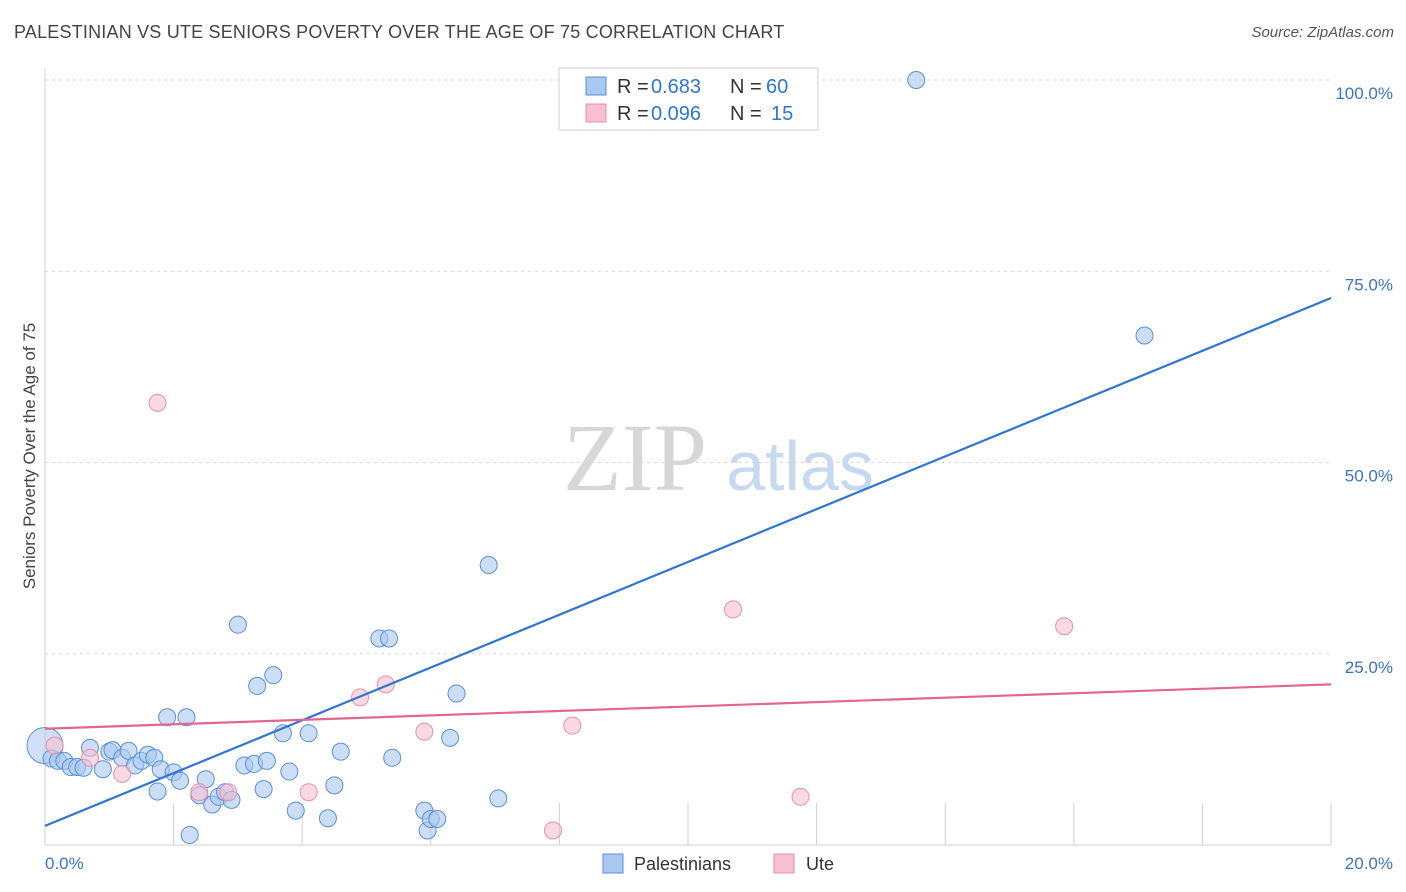 The height and width of the screenshot is (892, 1406). I want to click on y-tick-label: 100.0%, so click(1364, 93).